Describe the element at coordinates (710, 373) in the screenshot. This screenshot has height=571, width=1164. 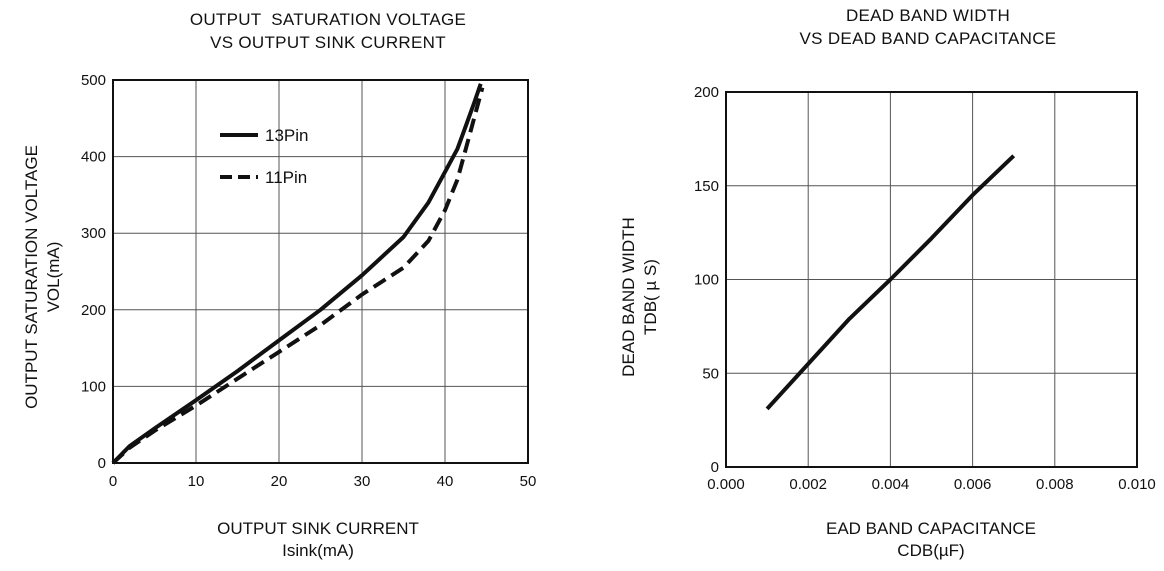
I see `chart2-y-tick-label: 50` at that location.